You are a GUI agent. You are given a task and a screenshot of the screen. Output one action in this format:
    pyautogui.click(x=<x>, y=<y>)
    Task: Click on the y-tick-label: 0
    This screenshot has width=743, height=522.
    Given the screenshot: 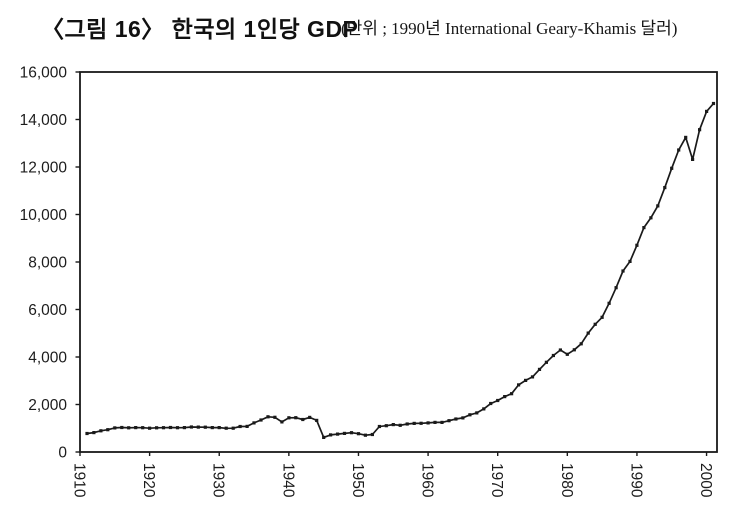 What is the action you would take?
    pyautogui.click(x=62, y=453)
    